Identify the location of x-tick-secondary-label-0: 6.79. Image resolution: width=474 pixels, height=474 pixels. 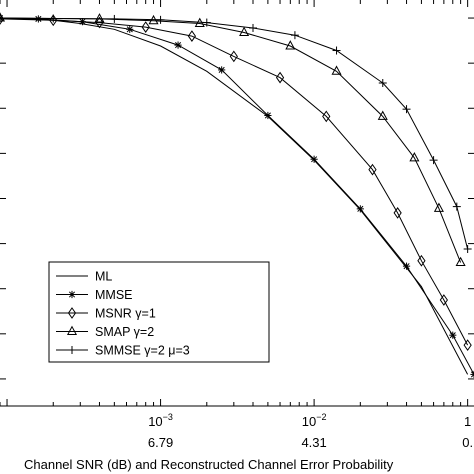
(160, 442).